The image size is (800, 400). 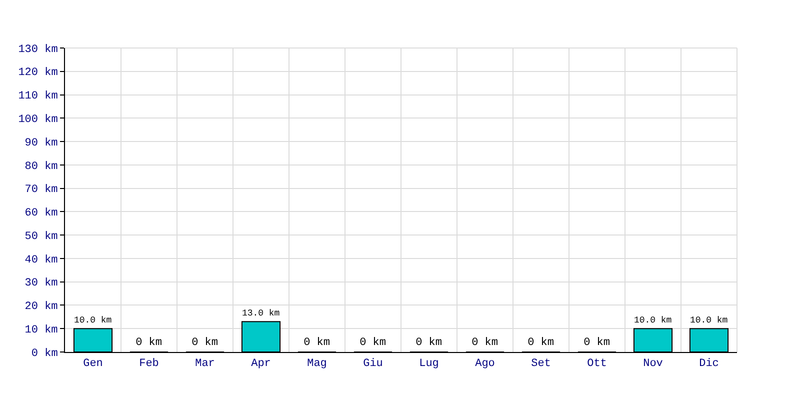 I want to click on y-tick-label: 70 km, so click(x=41, y=190).